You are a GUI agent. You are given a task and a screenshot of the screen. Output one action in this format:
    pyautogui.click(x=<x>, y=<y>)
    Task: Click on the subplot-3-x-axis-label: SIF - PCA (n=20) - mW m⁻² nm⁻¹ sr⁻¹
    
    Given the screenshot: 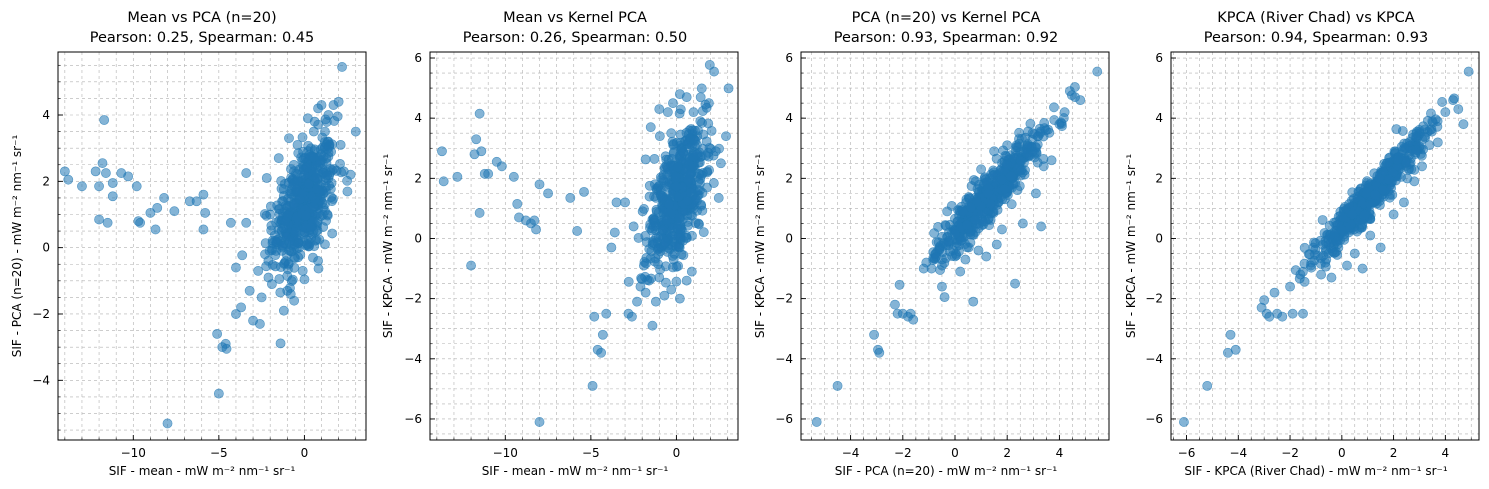 What is the action you would take?
    pyautogui.click(x=946, y=471)
    